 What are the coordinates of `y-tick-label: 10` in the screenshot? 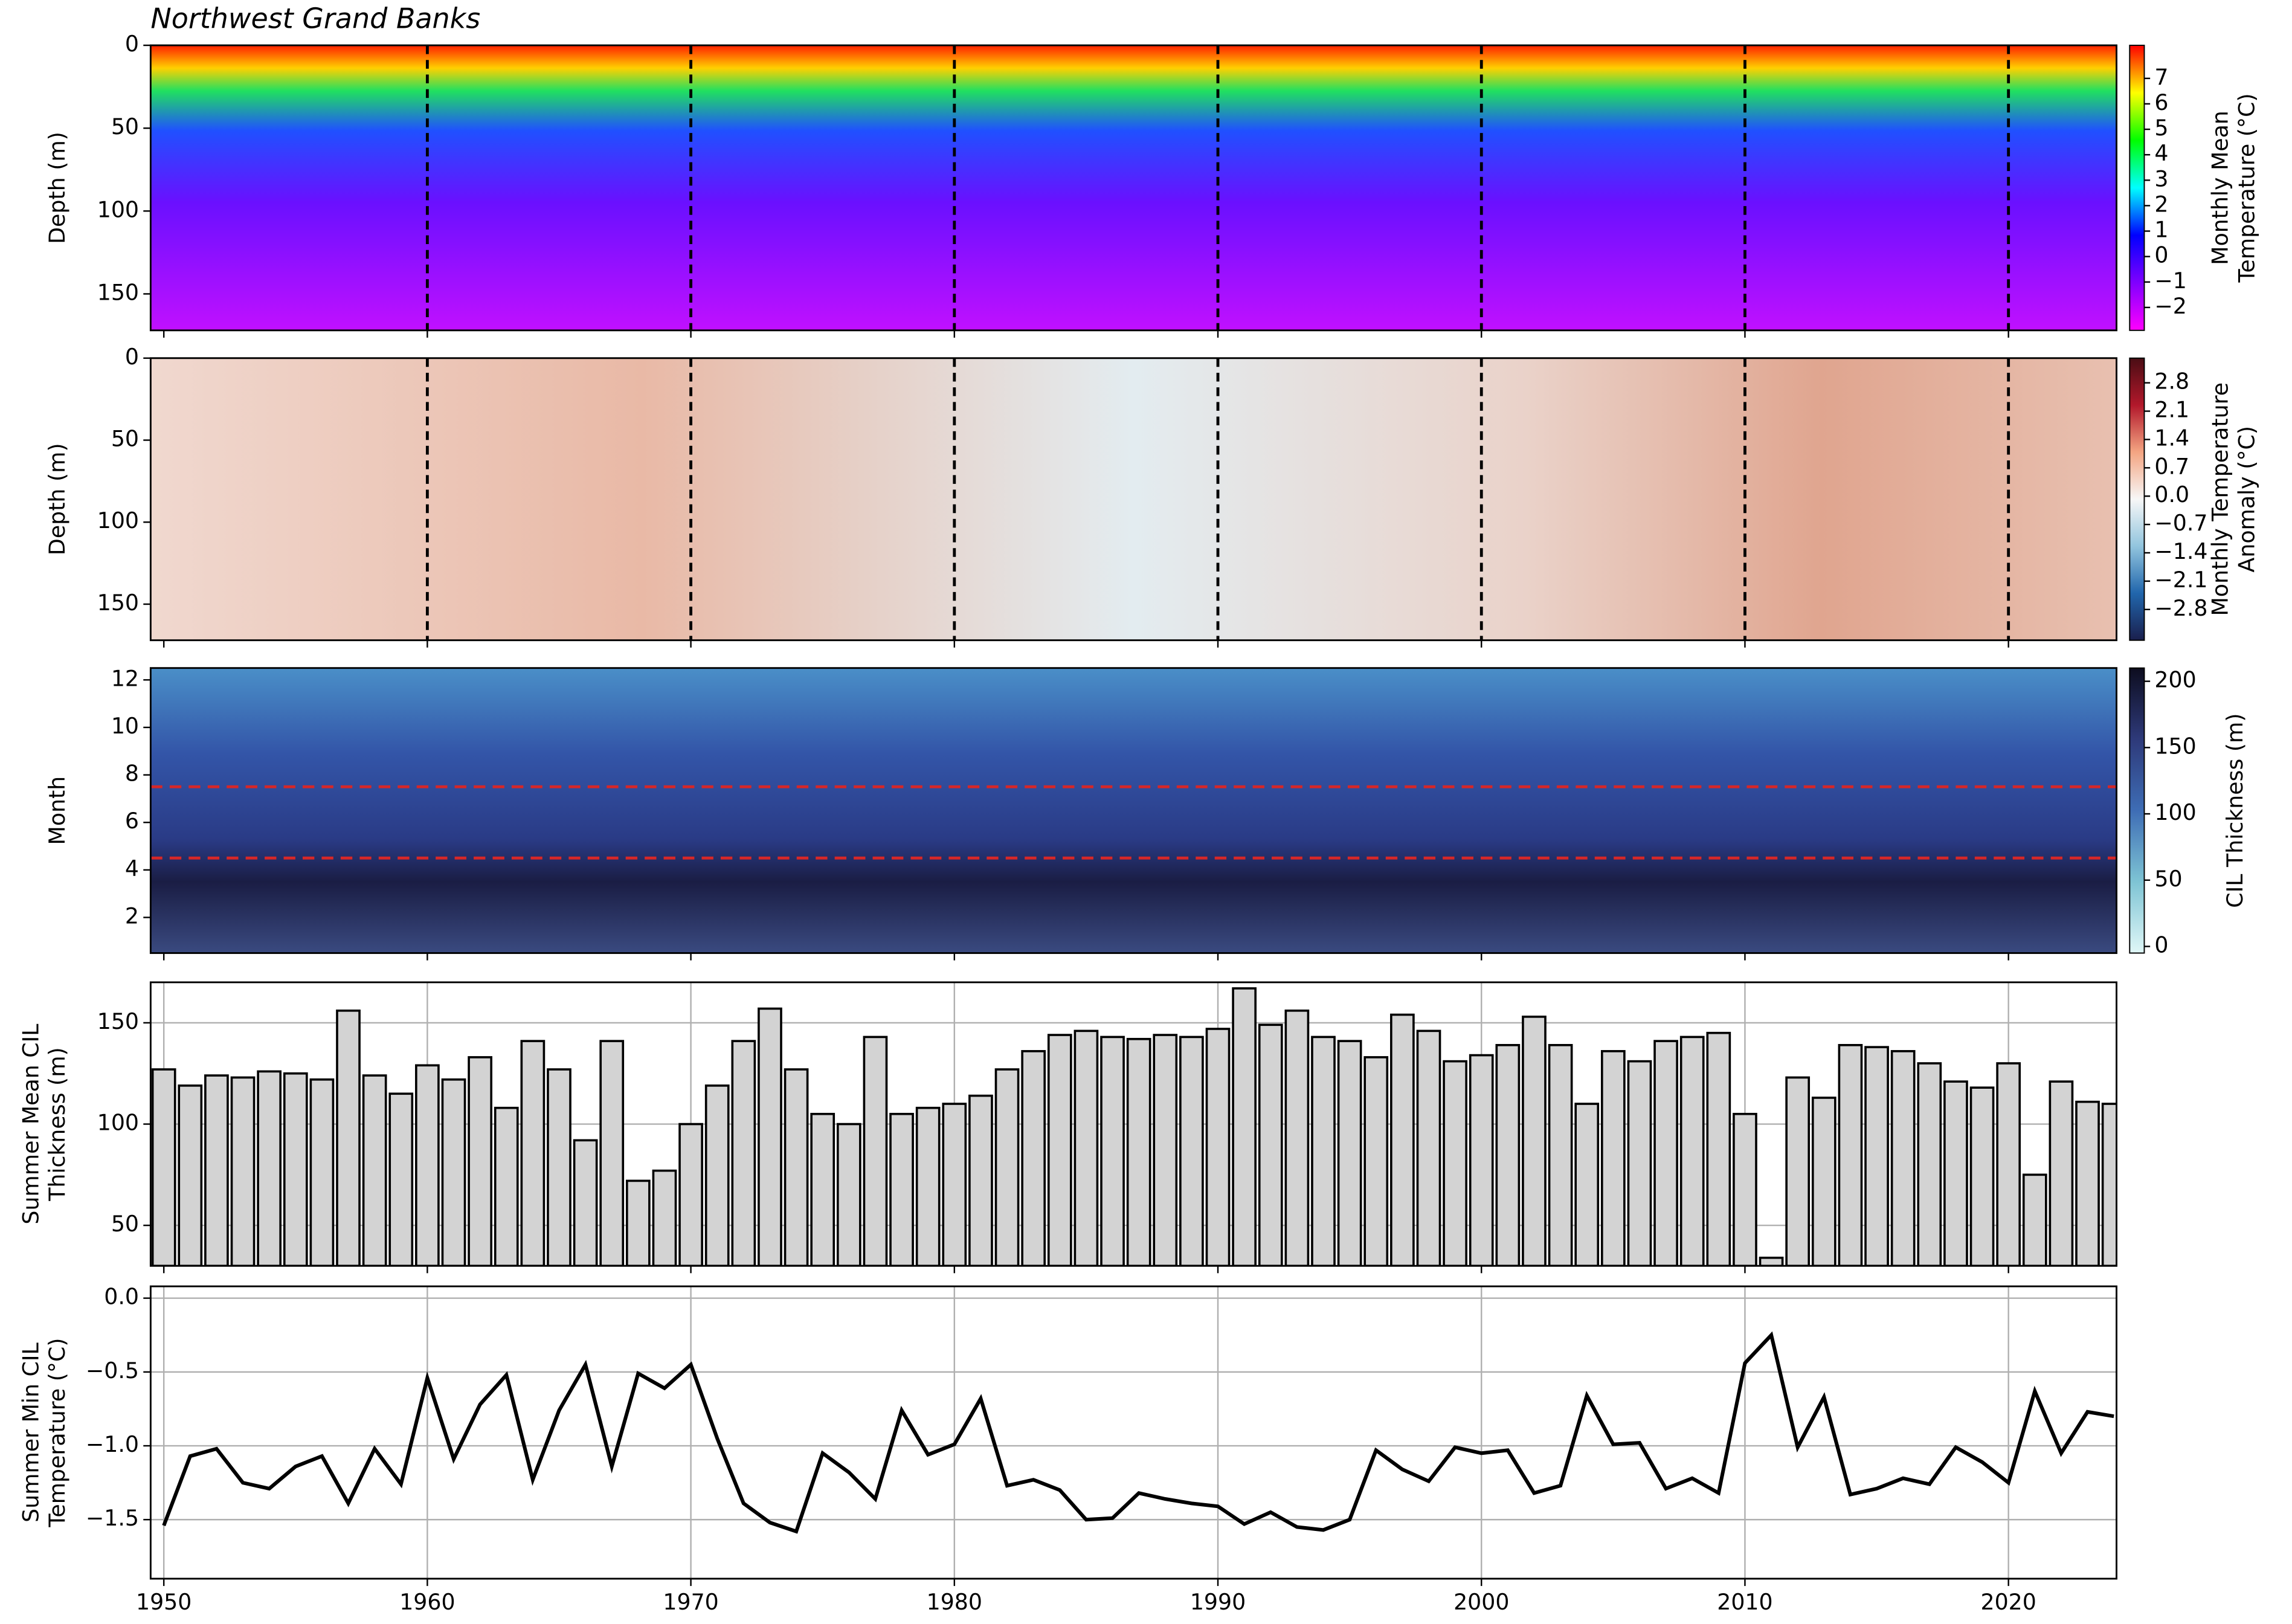 It's located at (125, 726).